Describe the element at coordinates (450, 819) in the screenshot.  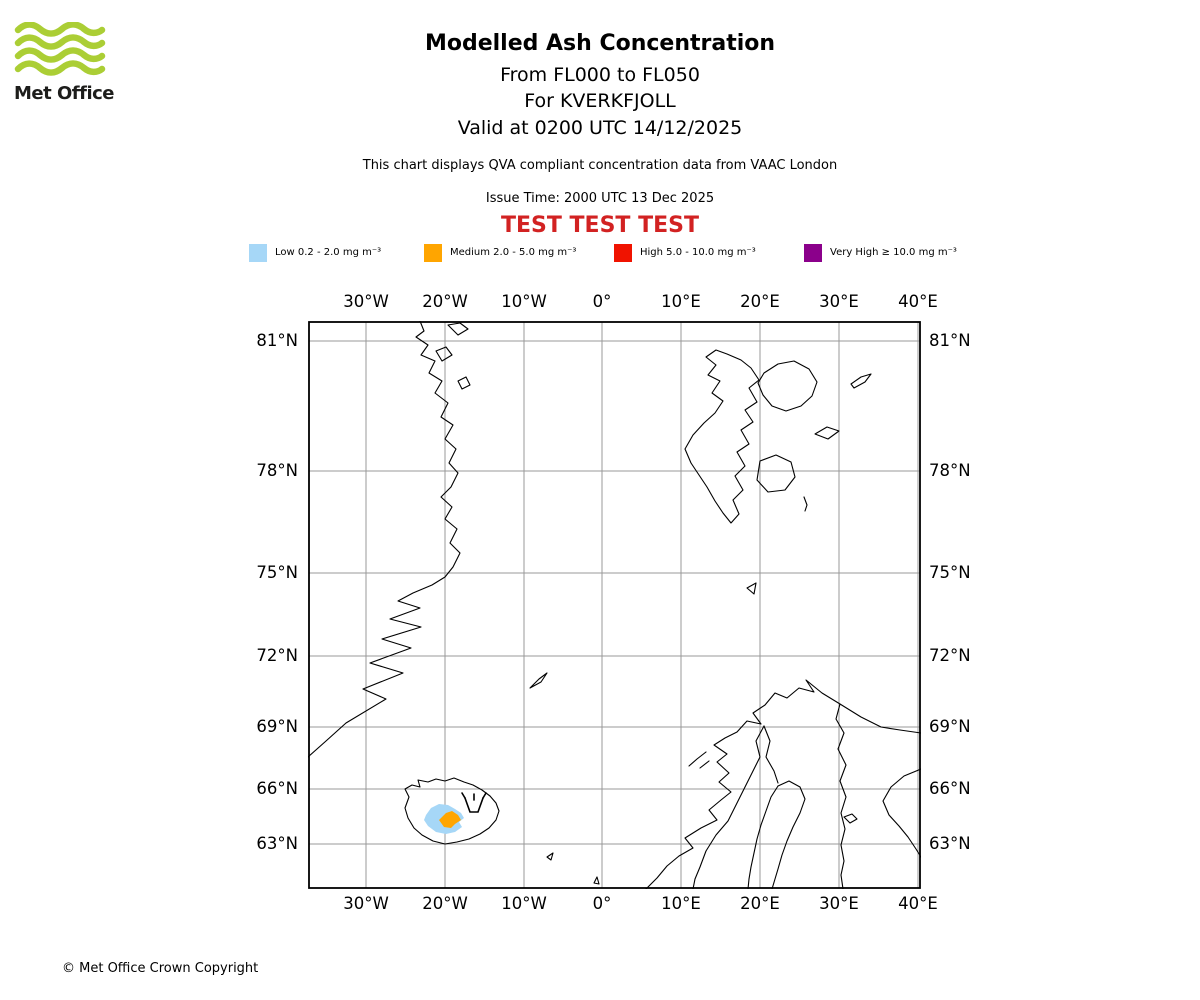
I see `ash-polygon-medium` at that location.